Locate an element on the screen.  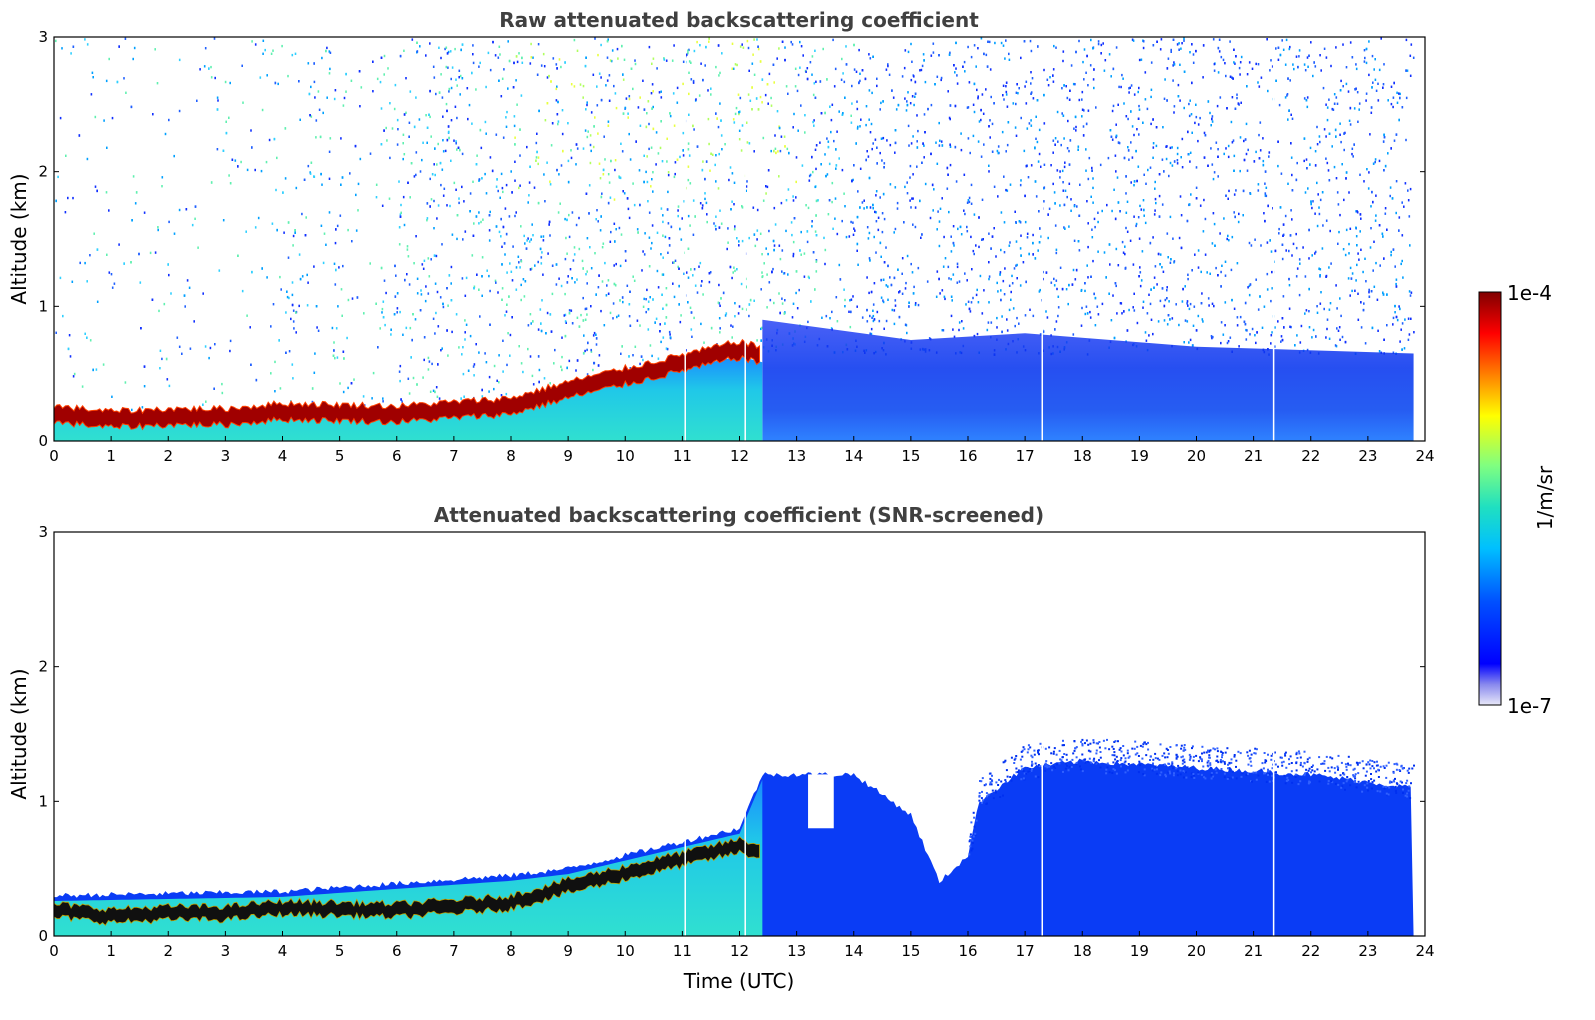
saturated-layer is located at coordinates (406, 881).